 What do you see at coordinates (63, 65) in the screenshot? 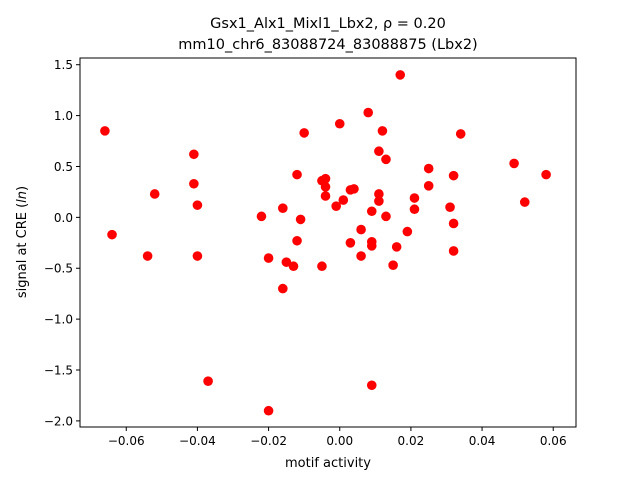
I see `y-tick-label: 1.5` at bounding box center [63, 65].